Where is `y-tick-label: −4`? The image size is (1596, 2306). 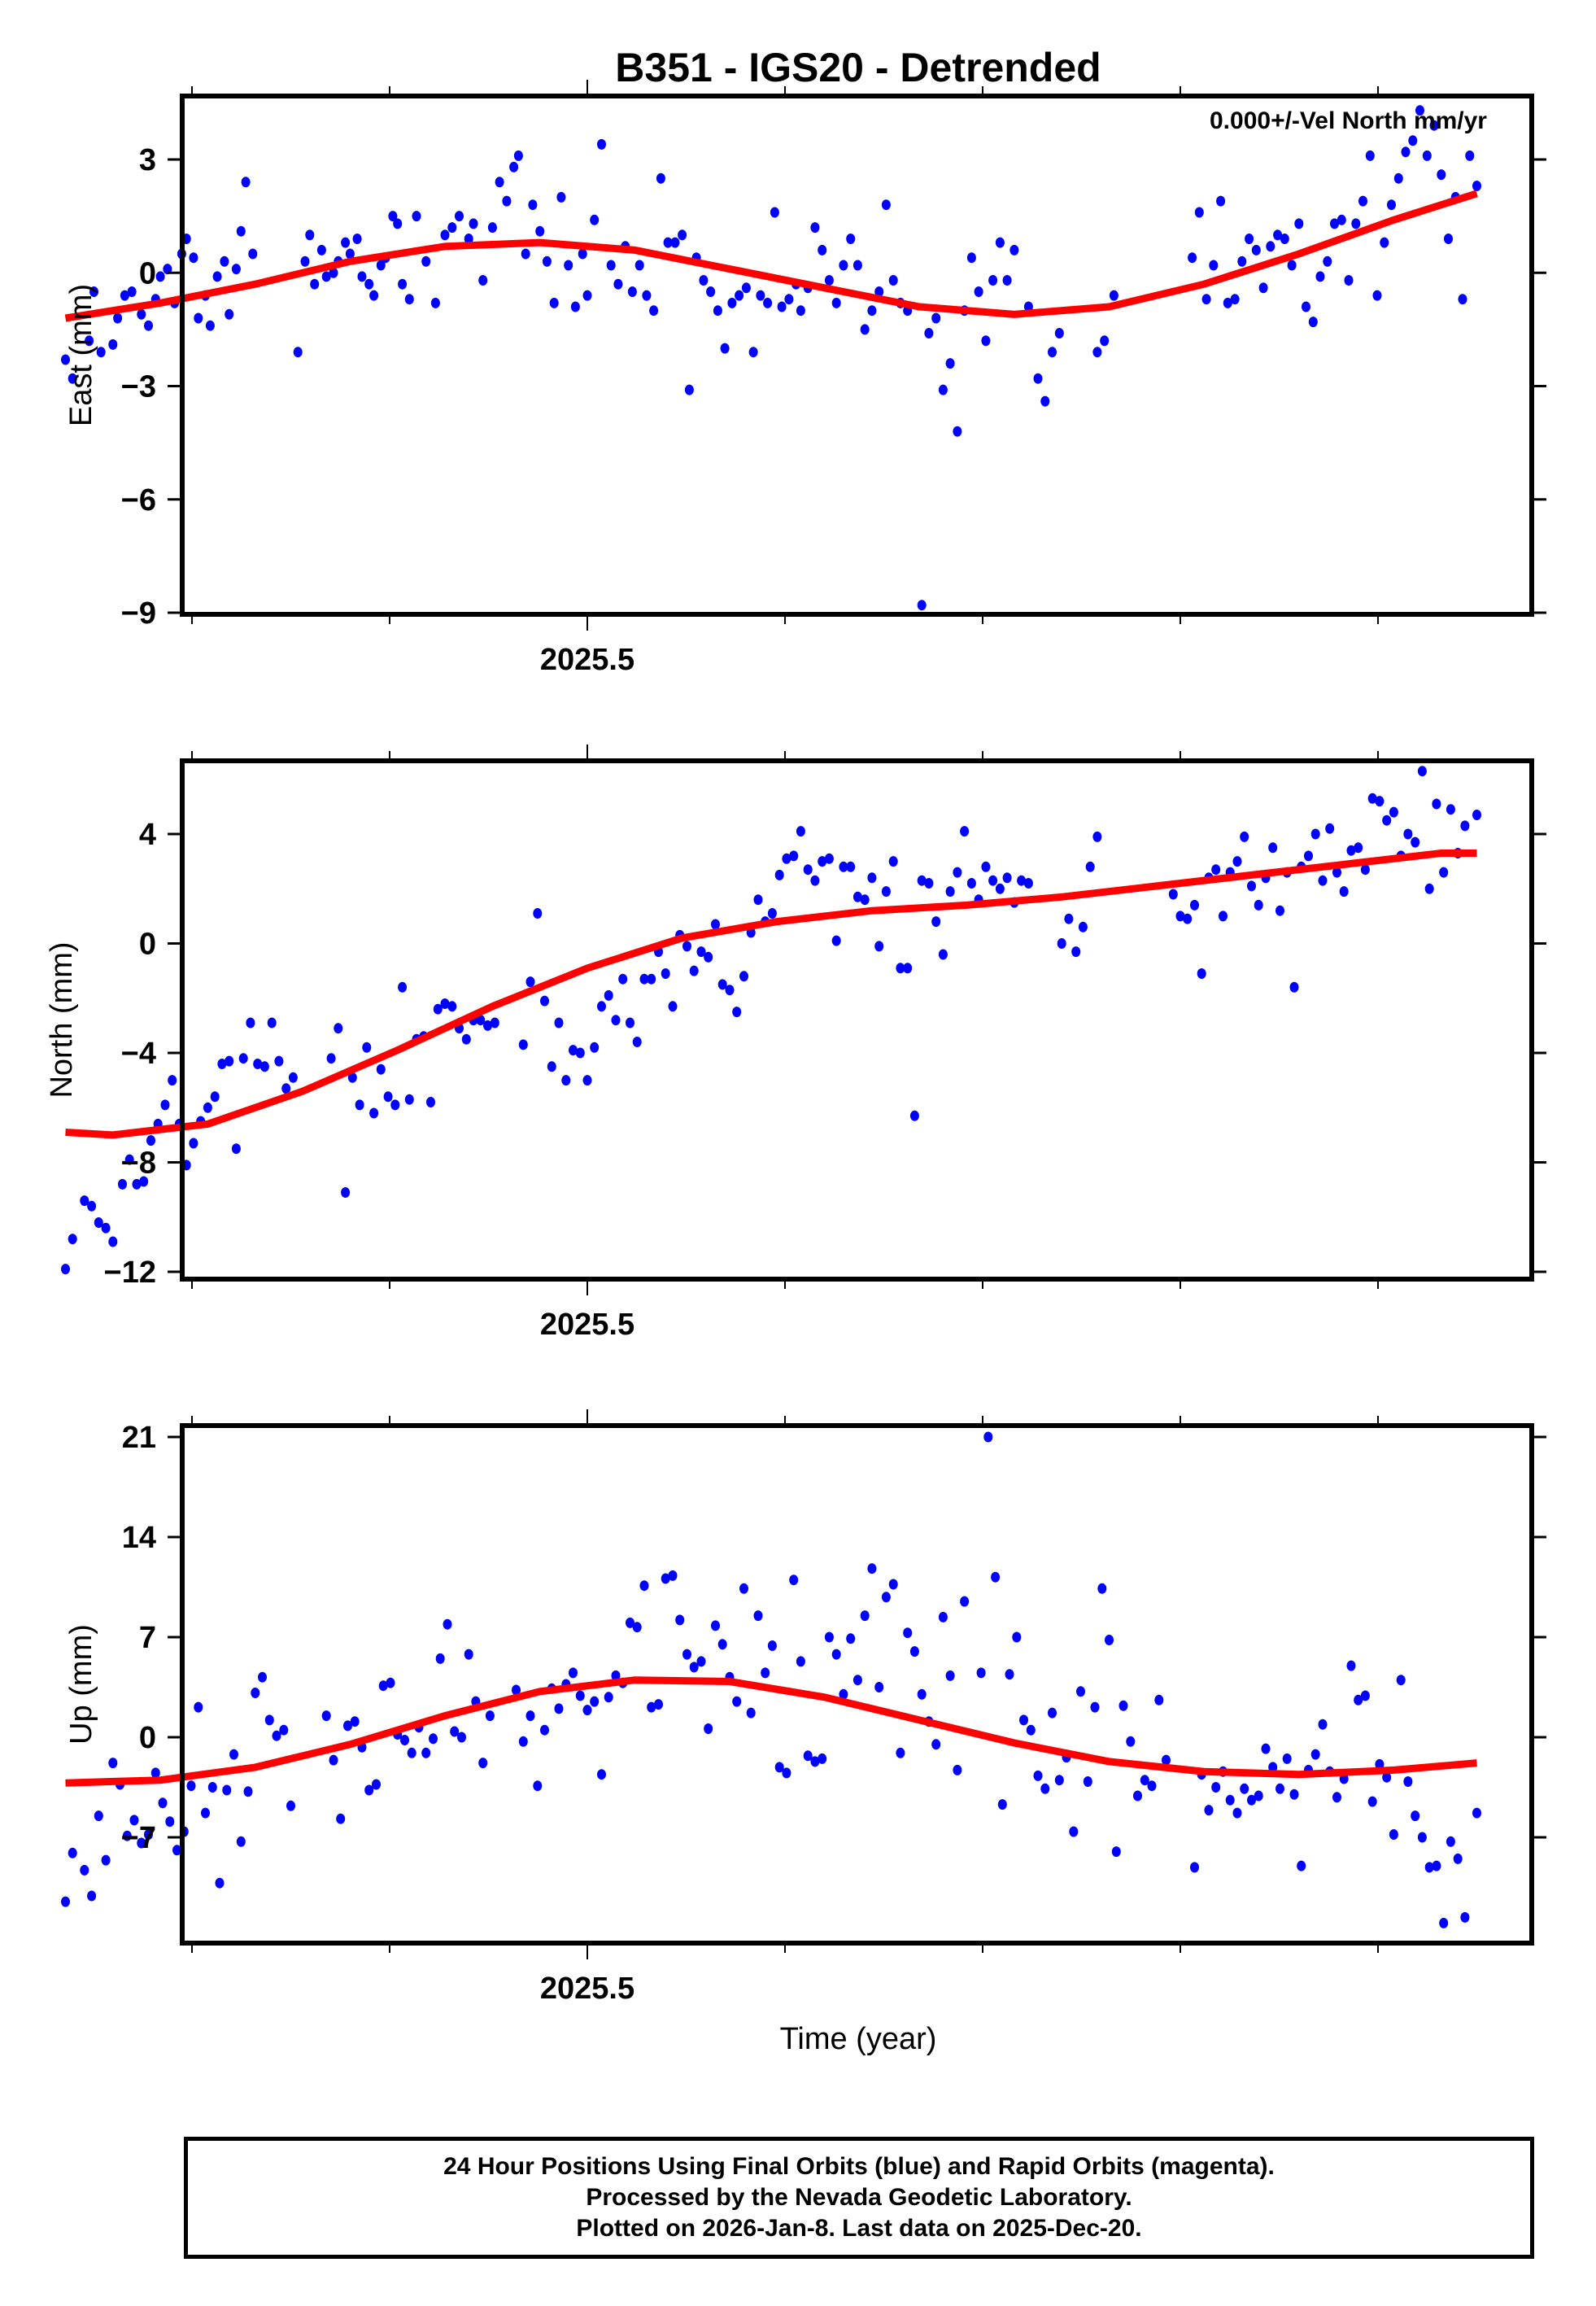 y-tick-label: −4 is located at coordinates (138, 1054).